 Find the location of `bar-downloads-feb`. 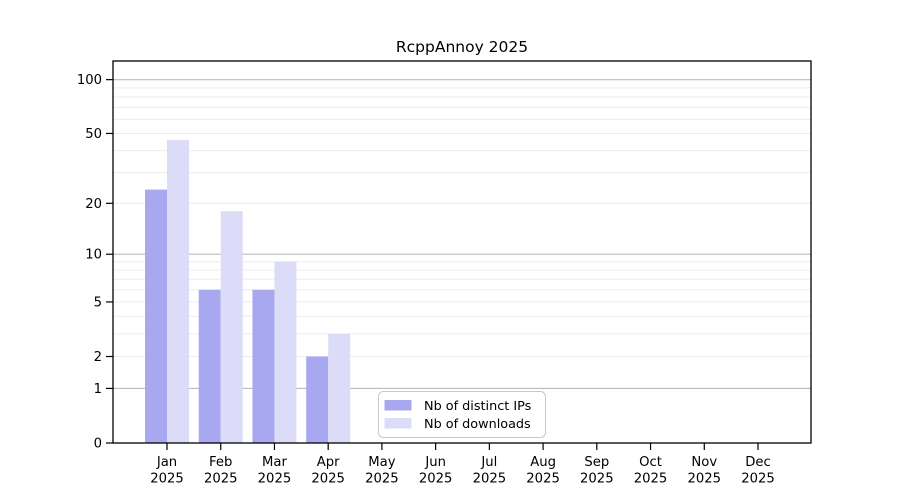

bar-downloads-feb is located at coordinates (231, 327).